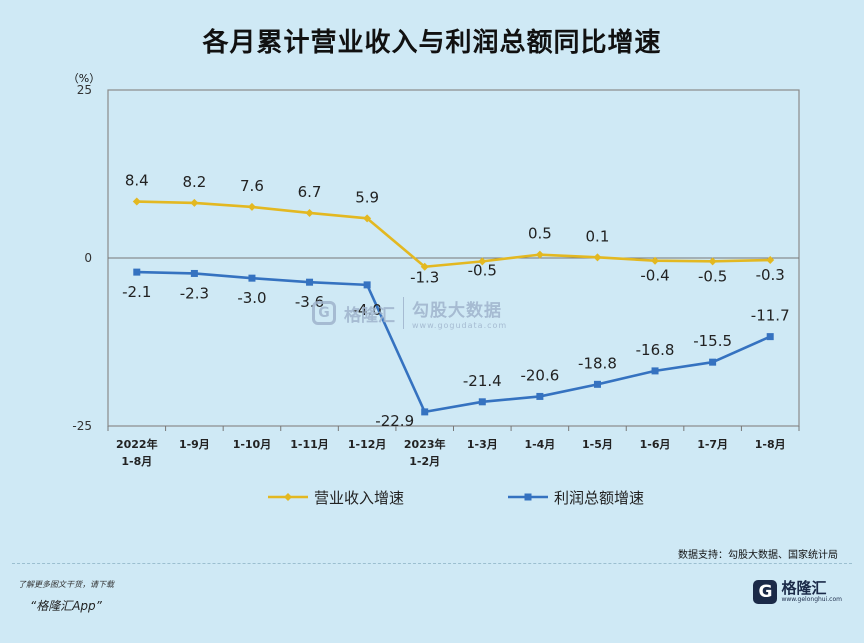 The width and height of the screenshot is (864, 643). I want to click on data-source: 数据支持：勾股大数据、国家统计局, so click(758, 555).